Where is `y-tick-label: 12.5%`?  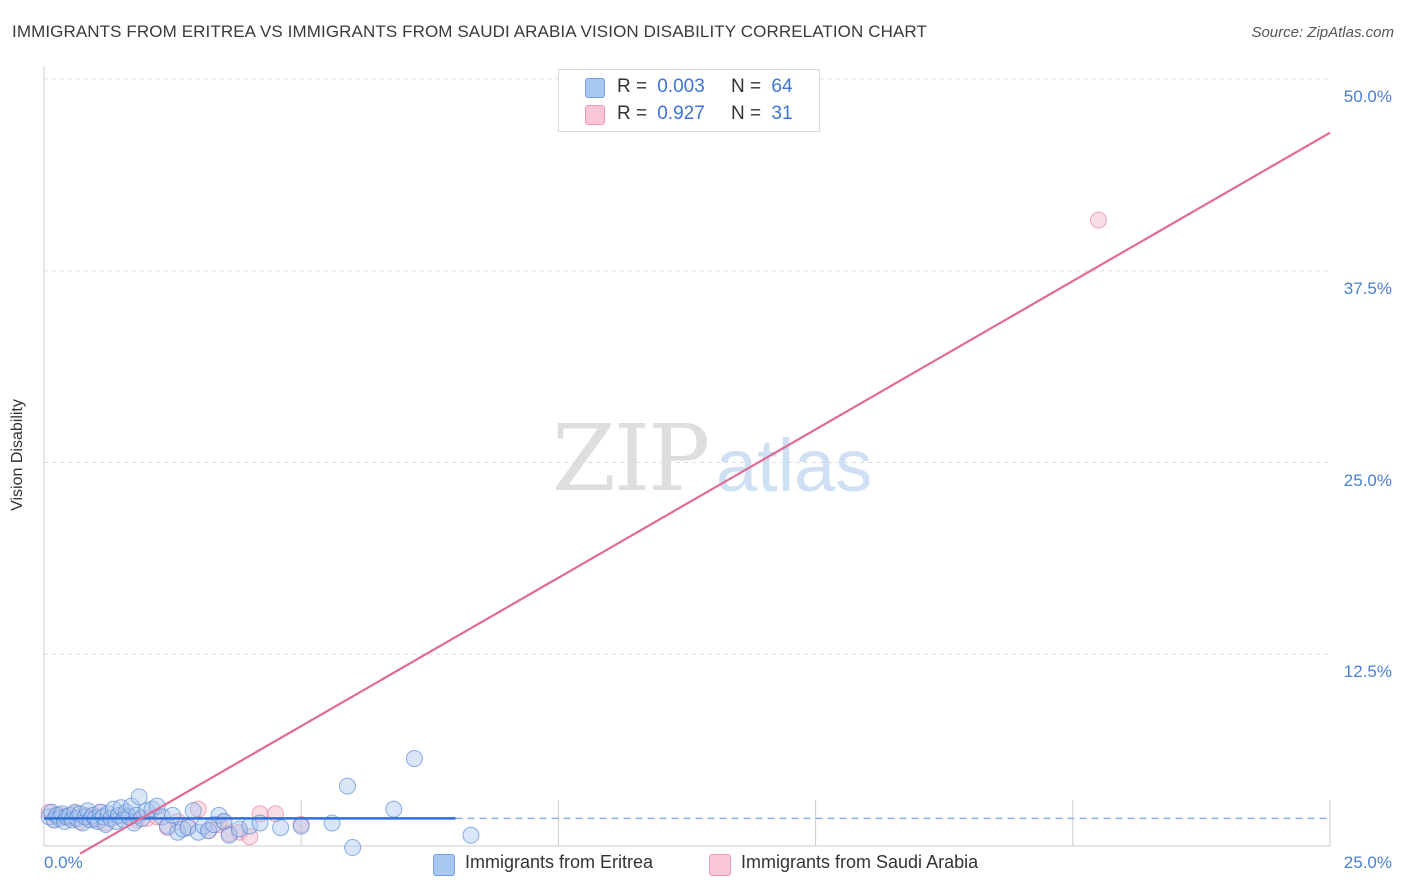
y-tick-label: 12.5% is located at coordinates (1367, 672).